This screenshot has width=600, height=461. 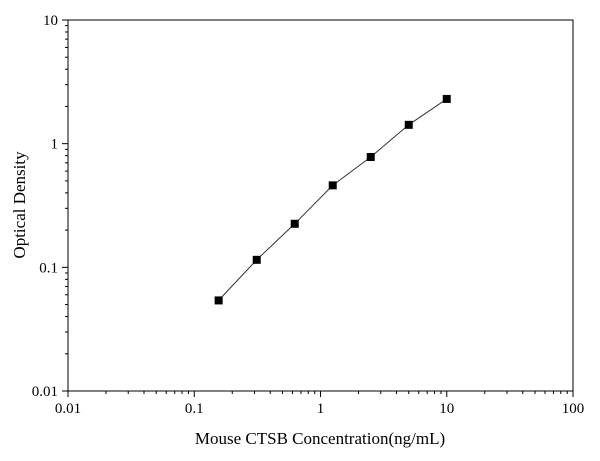 I want to click on y-tick-label: 10, so click(x=50, y=21).